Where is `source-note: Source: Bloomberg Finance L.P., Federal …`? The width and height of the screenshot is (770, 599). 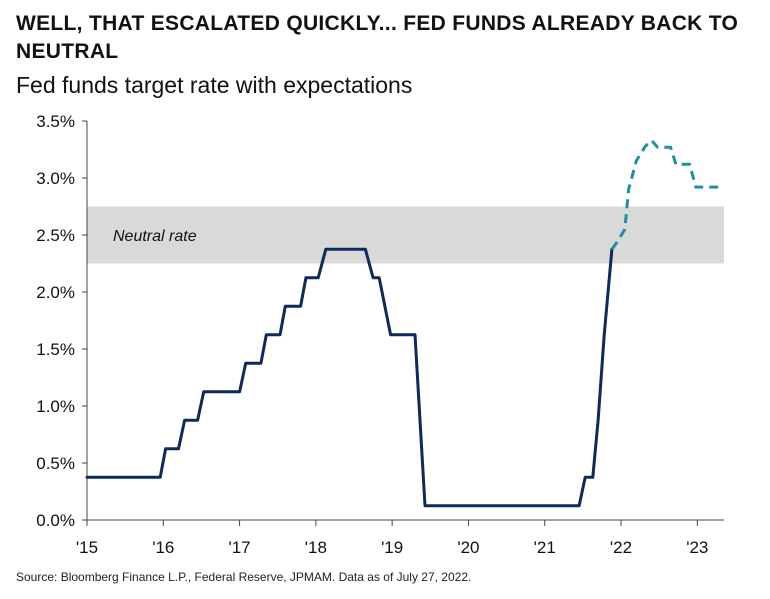 source-note: Source: Bloomberg Finance L.P., Federal … is located at coordinates (244, 577).